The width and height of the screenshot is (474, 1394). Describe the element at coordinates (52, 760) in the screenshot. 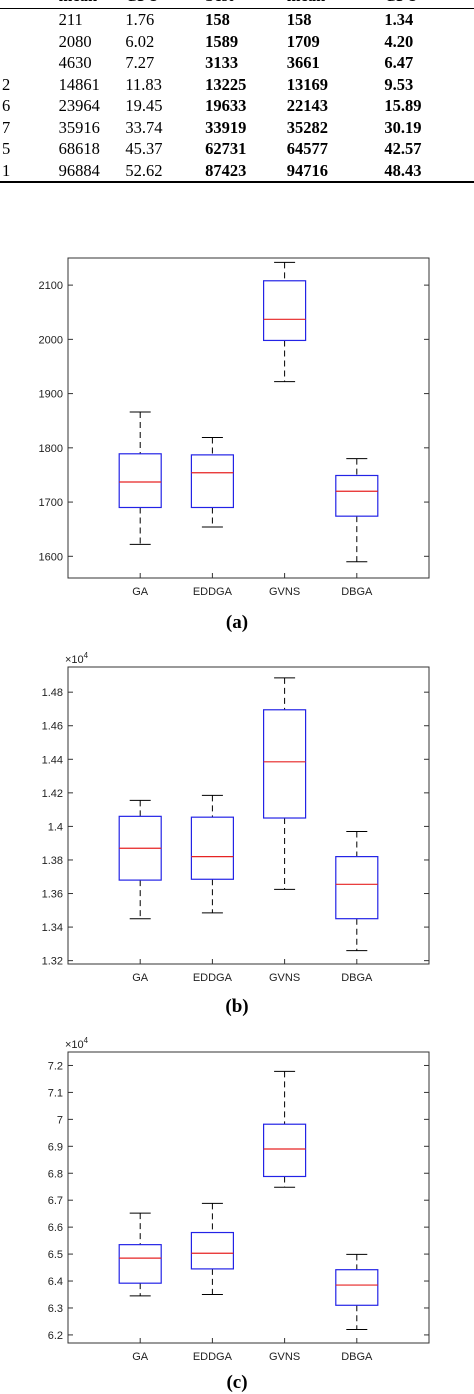

I see `y-tick-label: 1.44` at that location.